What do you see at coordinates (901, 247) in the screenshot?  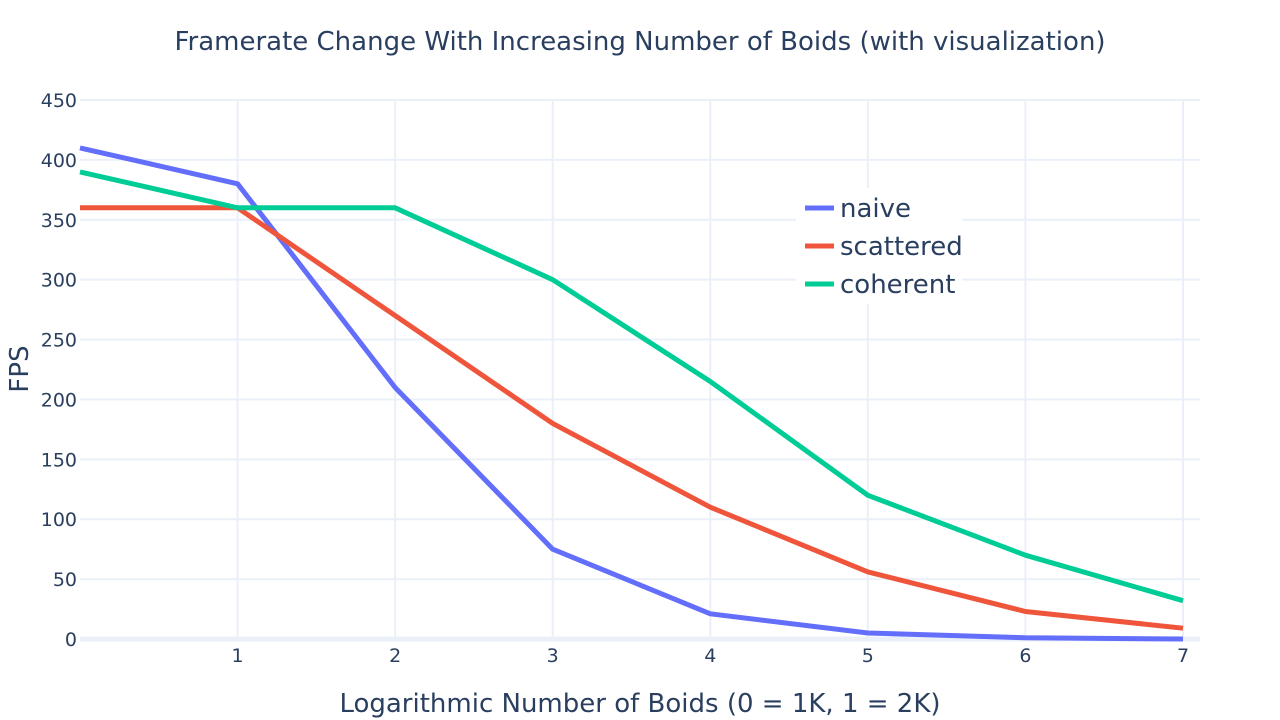 I see `legend-label: scattered` at bounding box center [901, 247].